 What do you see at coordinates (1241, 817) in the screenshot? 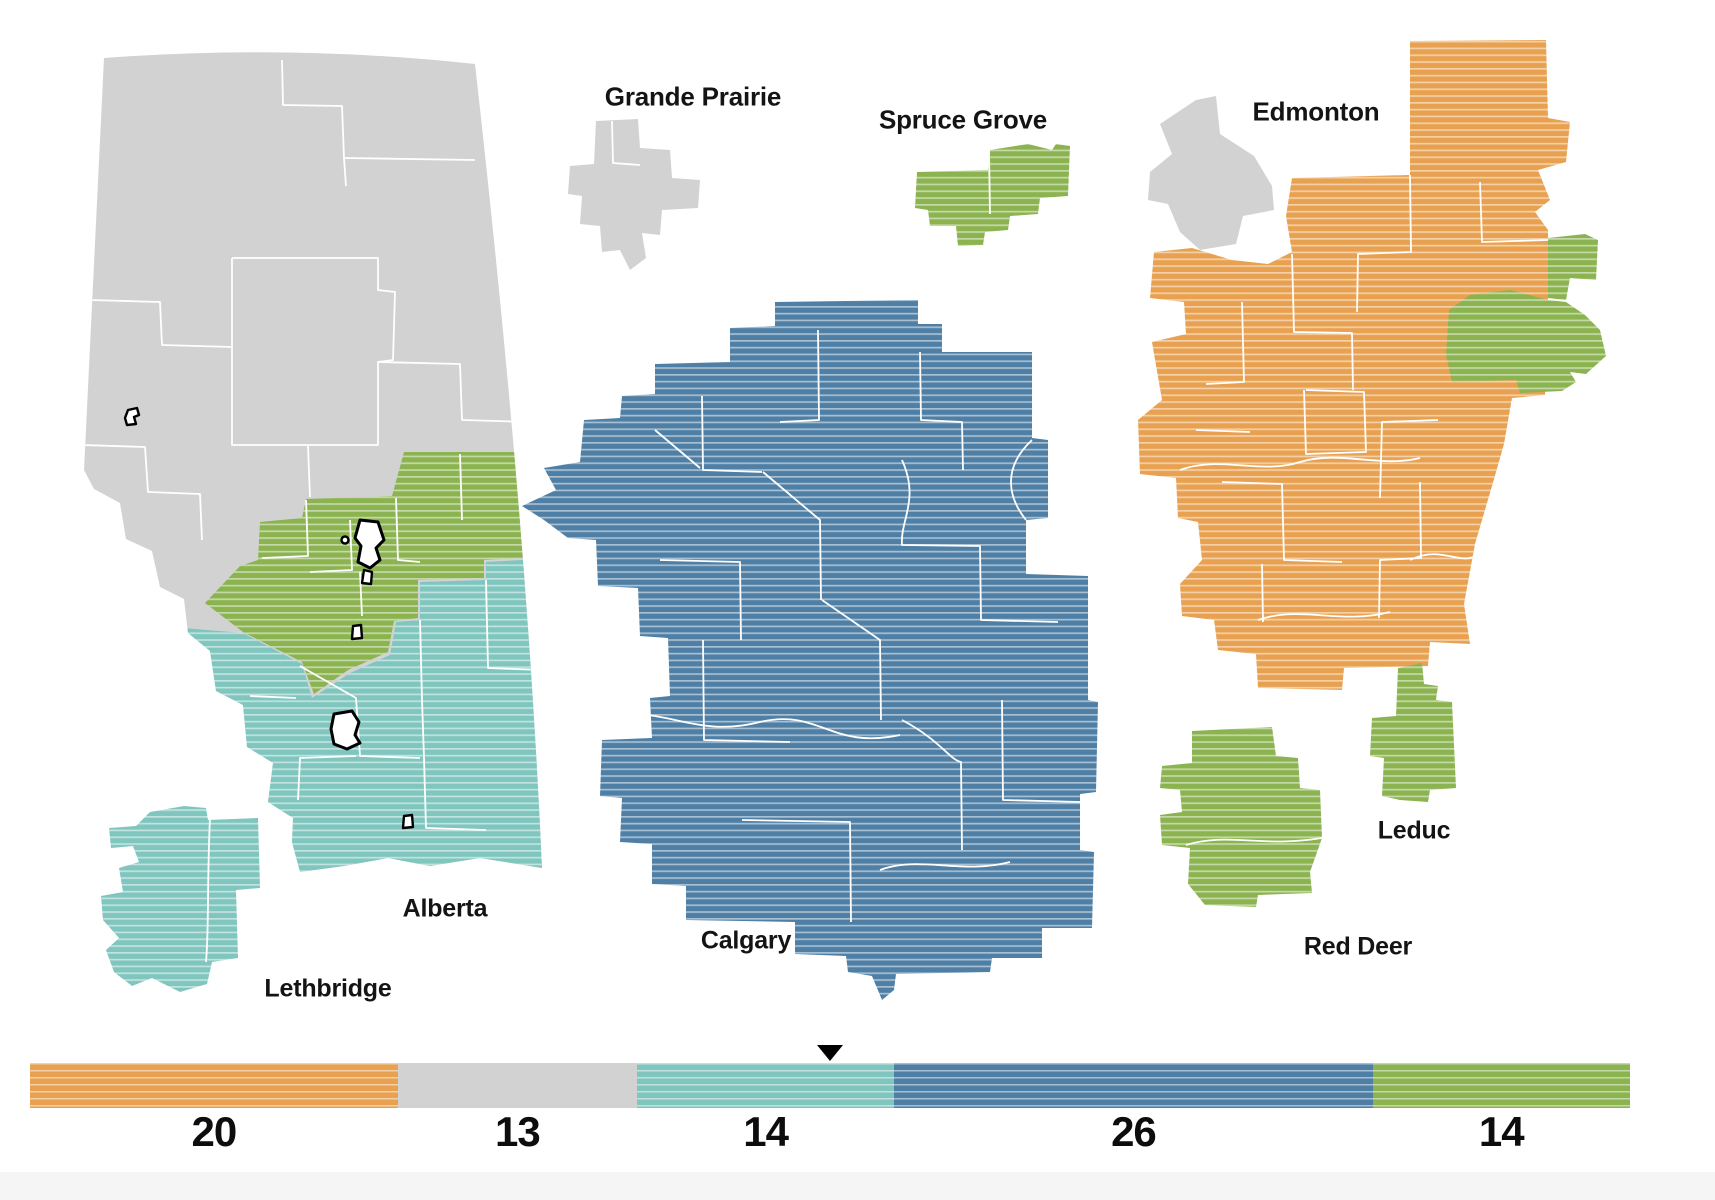
I see `red-deer-map` at bounding box center [1241, 817].